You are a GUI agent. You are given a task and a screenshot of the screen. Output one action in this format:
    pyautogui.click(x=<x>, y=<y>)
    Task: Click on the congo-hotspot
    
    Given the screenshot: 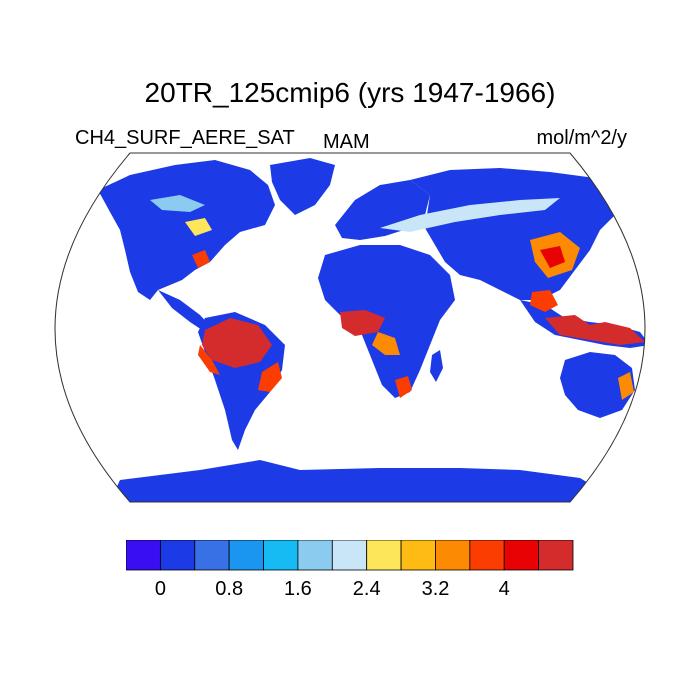 What is the action you would take?
    pyautogui.click(x=362, y=323)
    